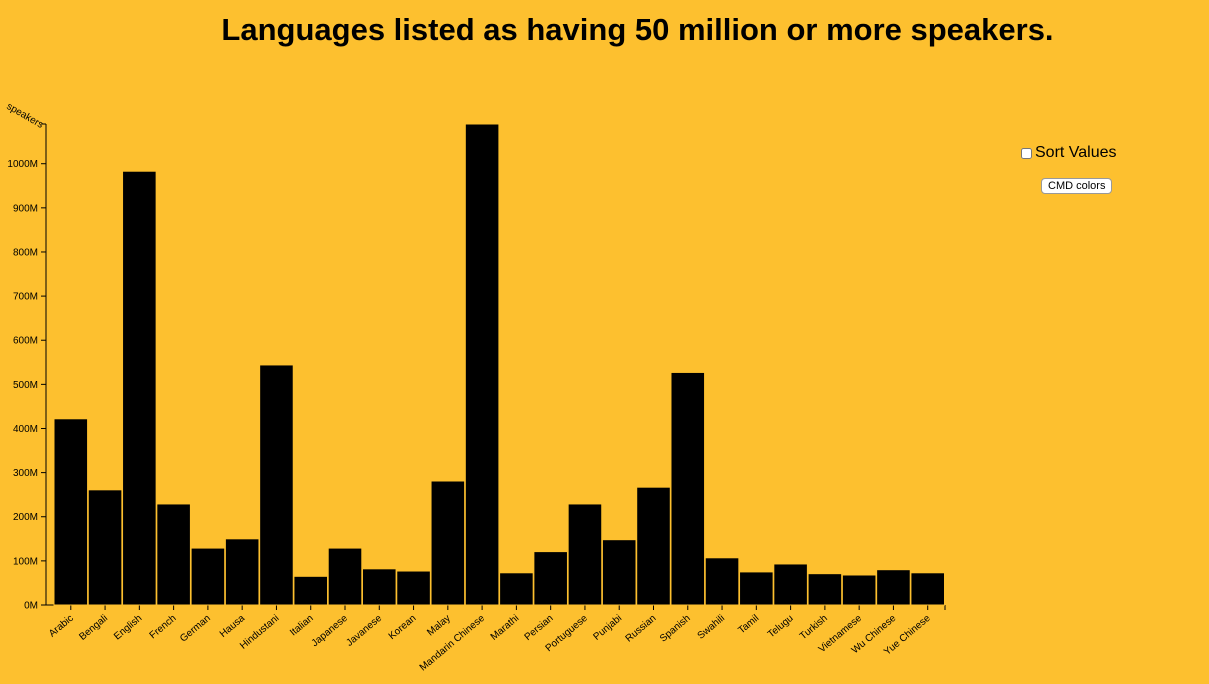  Describe the element at coordinates (748, 624) in the screenshot. I see `x-tick-label: Tamil` at that location.